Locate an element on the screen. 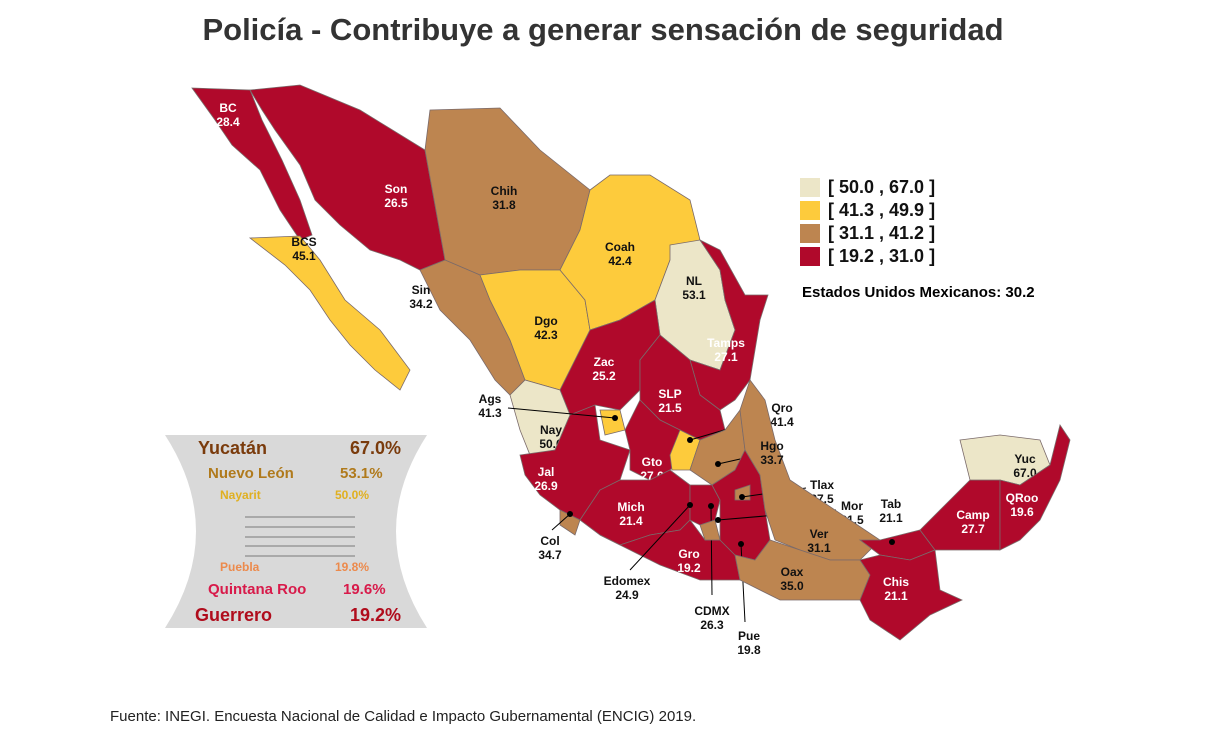 The height and width of the screenshot is (736, 1206). svg-text: Nay is located at coordinates (551, 430).